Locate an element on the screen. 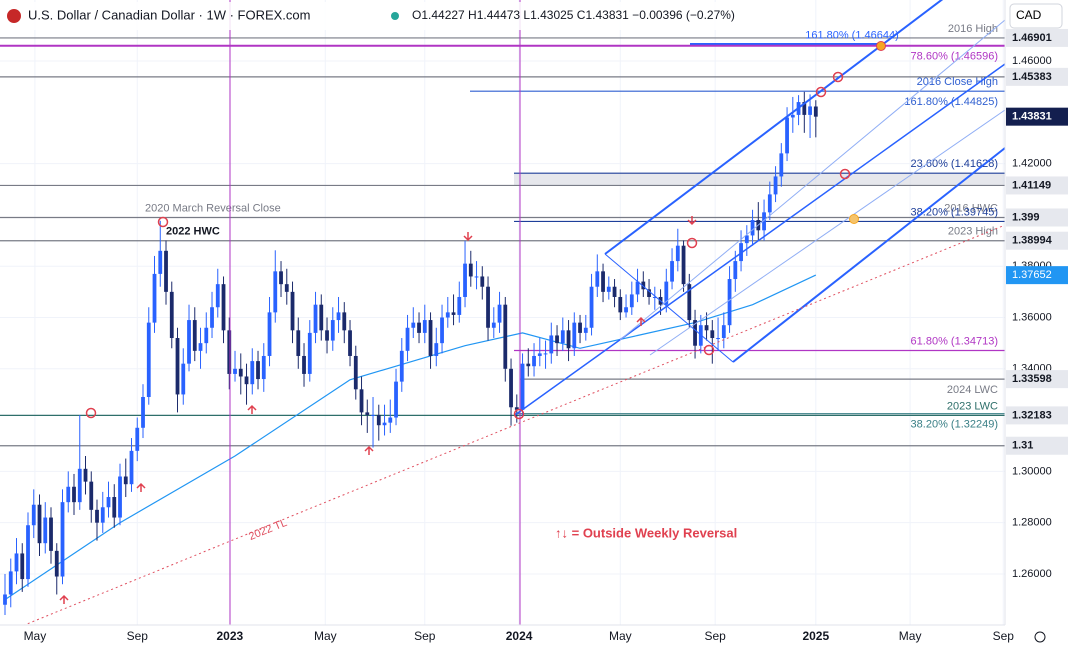  ma-tag-bg is located at coordinates (1037, 275).